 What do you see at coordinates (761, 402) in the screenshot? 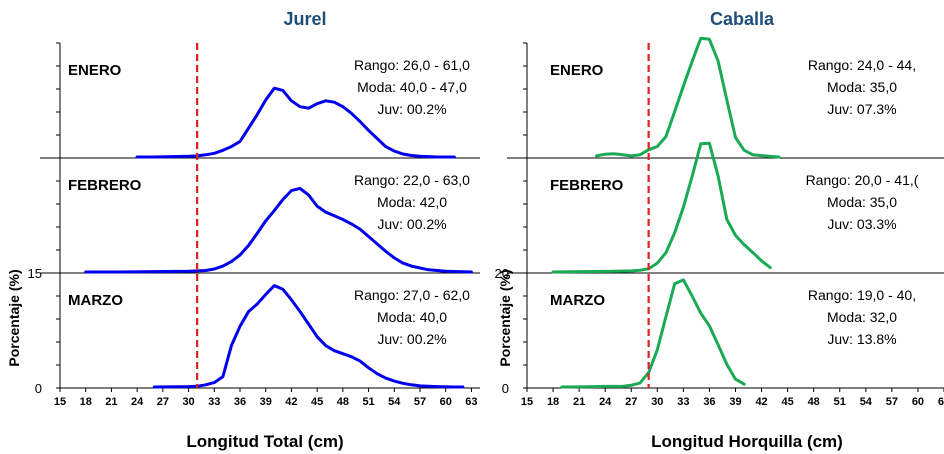
I see `x-tick-label: 42` at bounding box center [761, 402].